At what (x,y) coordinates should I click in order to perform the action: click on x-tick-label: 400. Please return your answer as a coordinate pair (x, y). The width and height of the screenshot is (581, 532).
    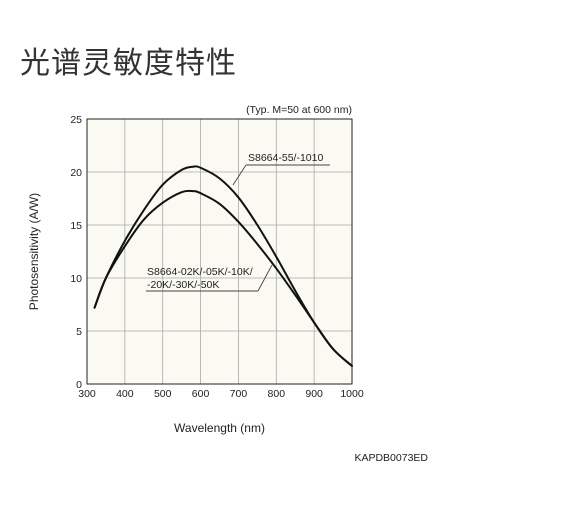
    Looking at the image, I should click on (125, 394).